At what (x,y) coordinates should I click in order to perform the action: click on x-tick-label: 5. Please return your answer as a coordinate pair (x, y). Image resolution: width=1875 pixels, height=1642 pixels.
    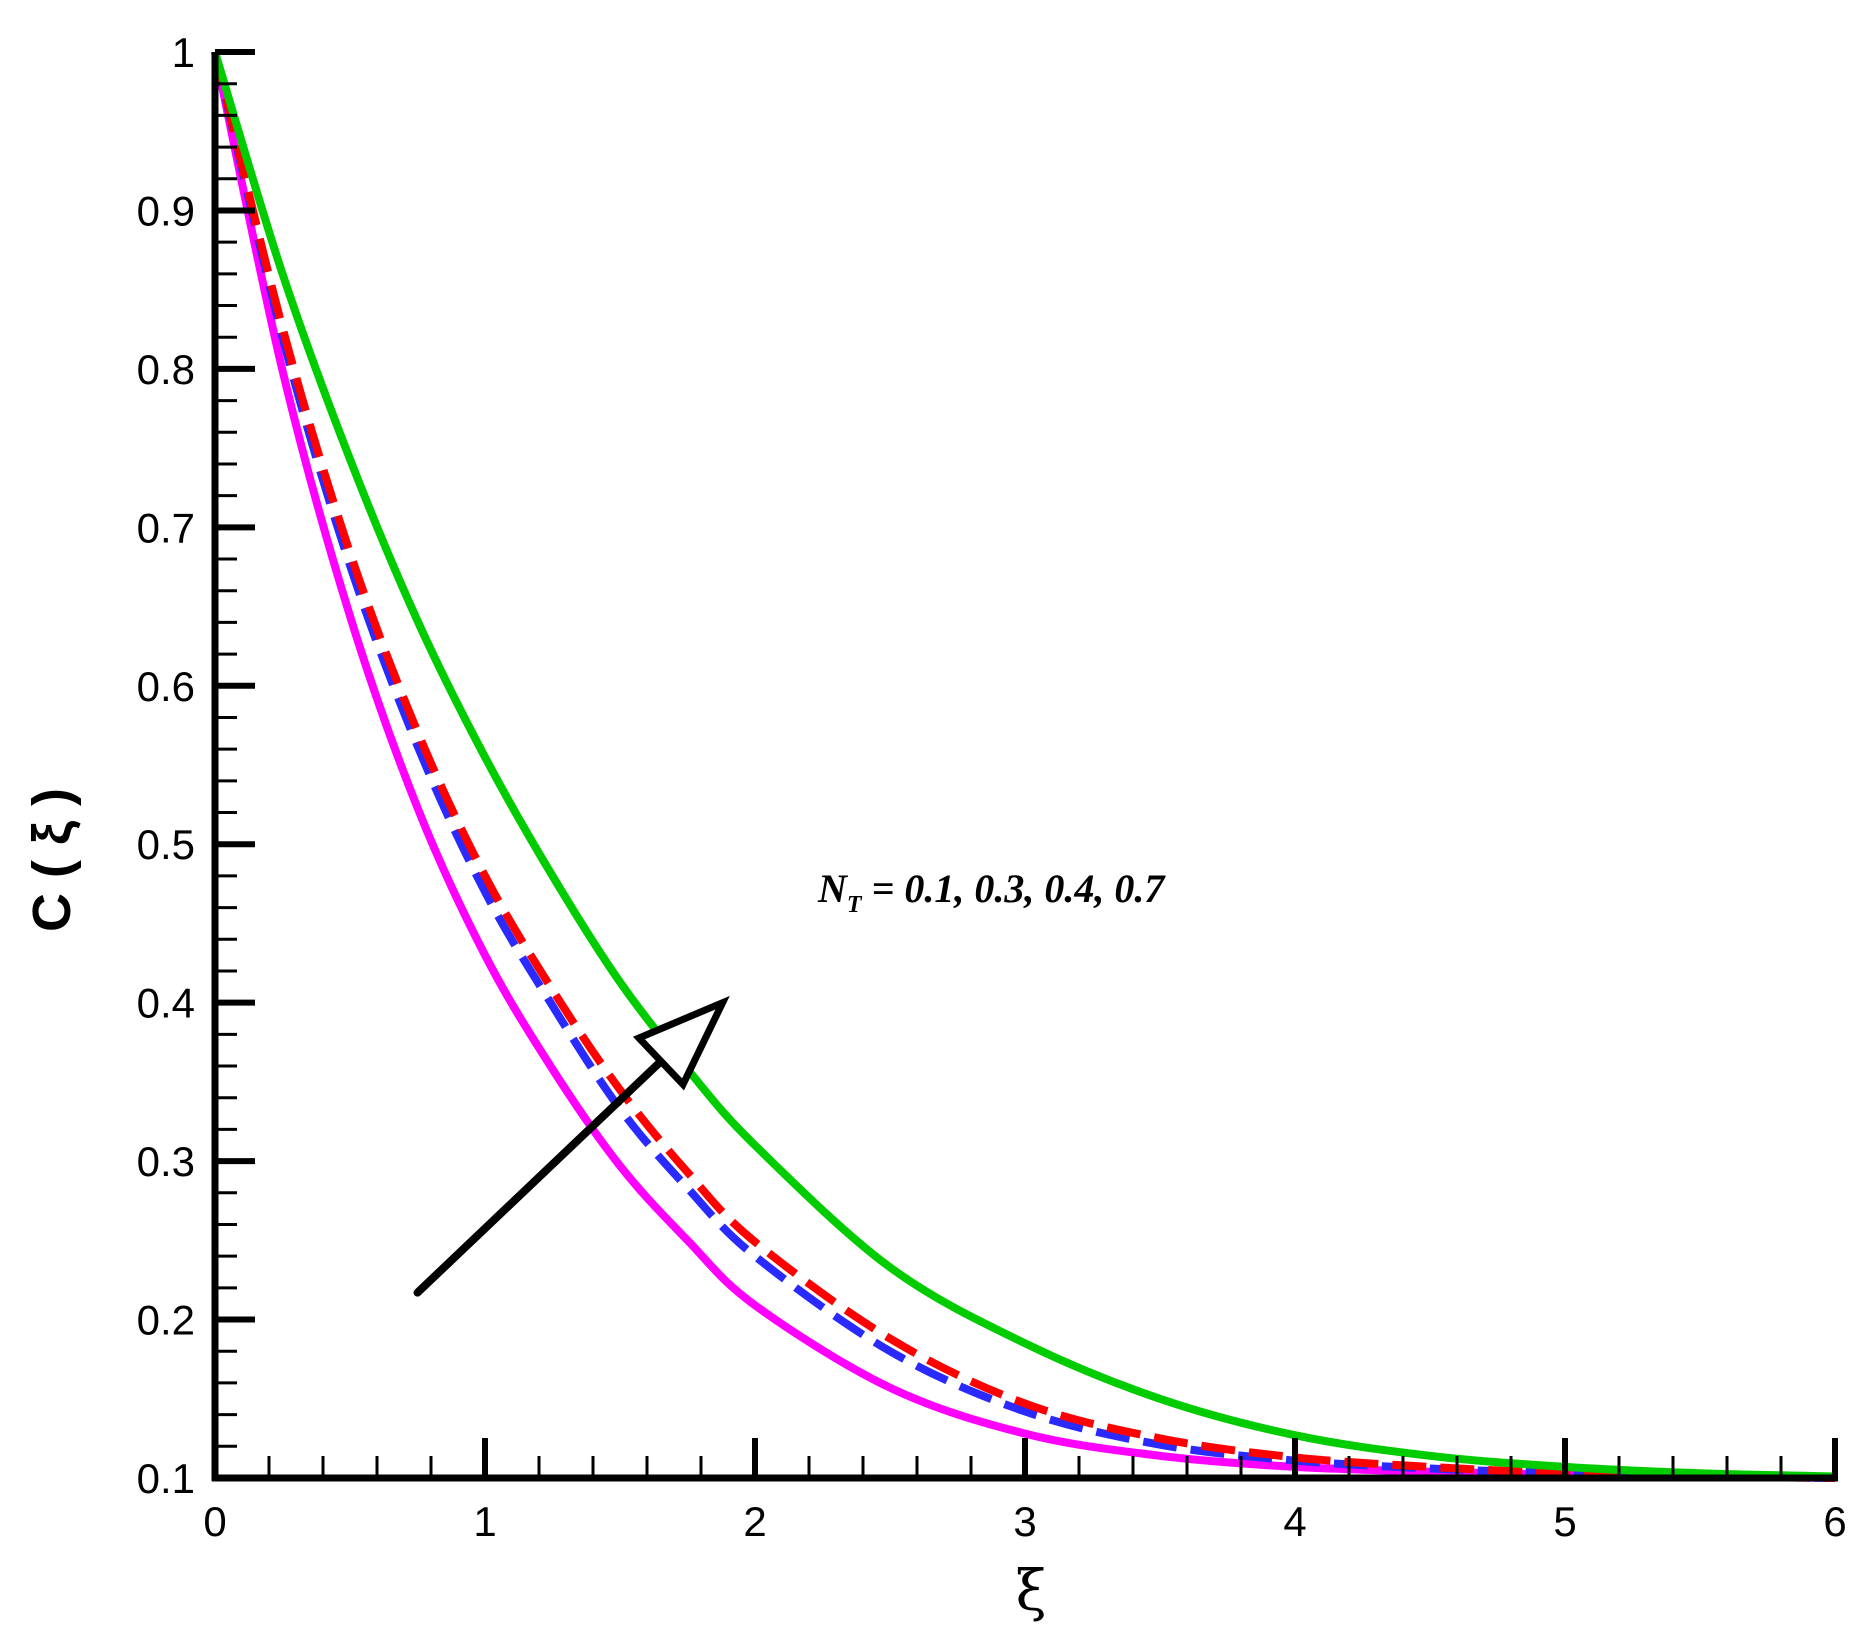
    Looking at the image, I should click on (1564, 1521).